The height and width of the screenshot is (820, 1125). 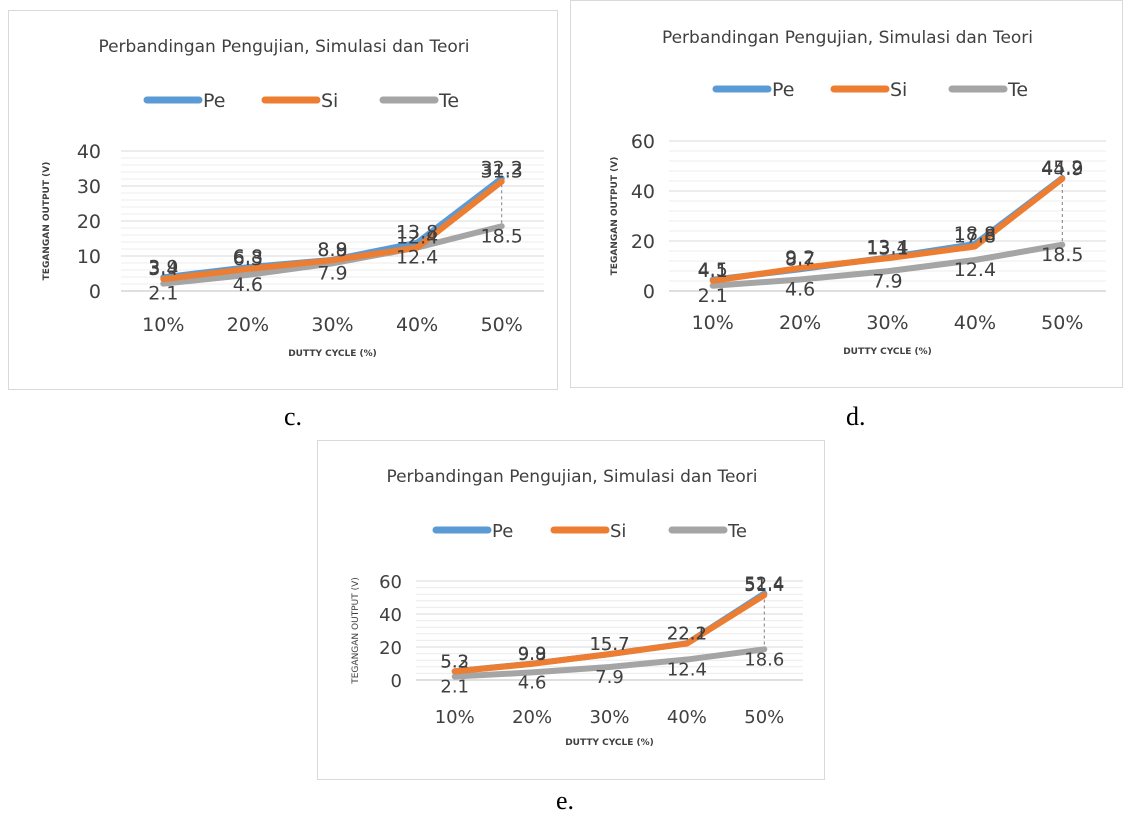 I want to click on data-label-si: 12.4, so click(x=417, y=238).